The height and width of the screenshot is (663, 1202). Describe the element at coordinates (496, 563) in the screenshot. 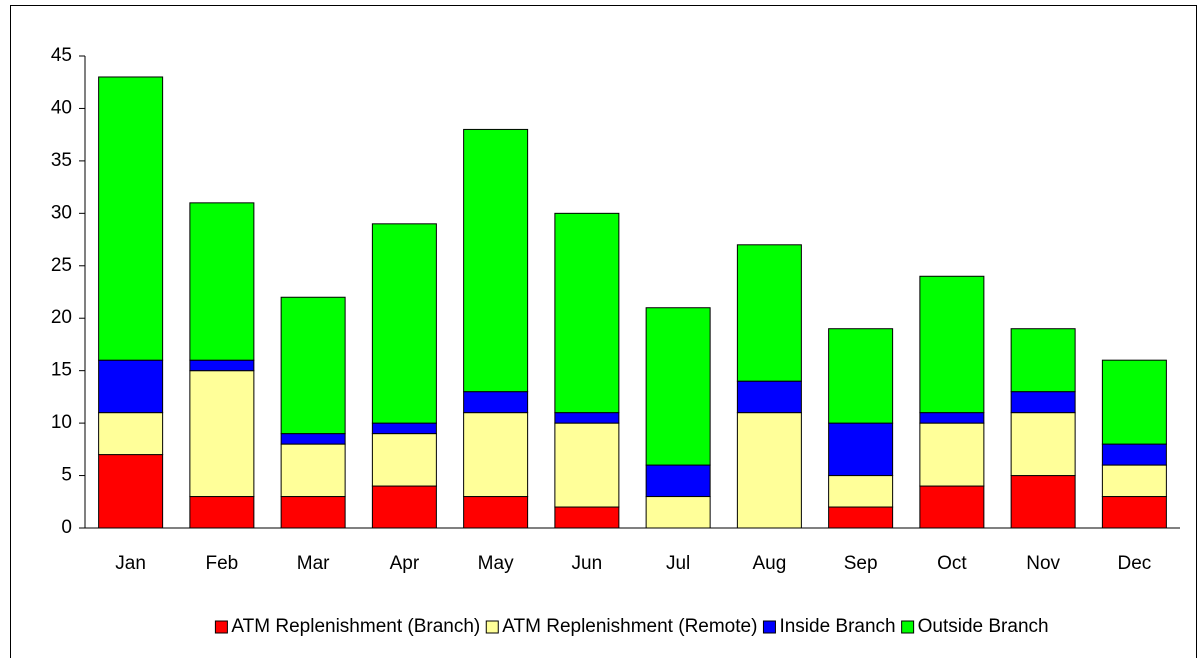

I see `x-tick-label: May` at that location.